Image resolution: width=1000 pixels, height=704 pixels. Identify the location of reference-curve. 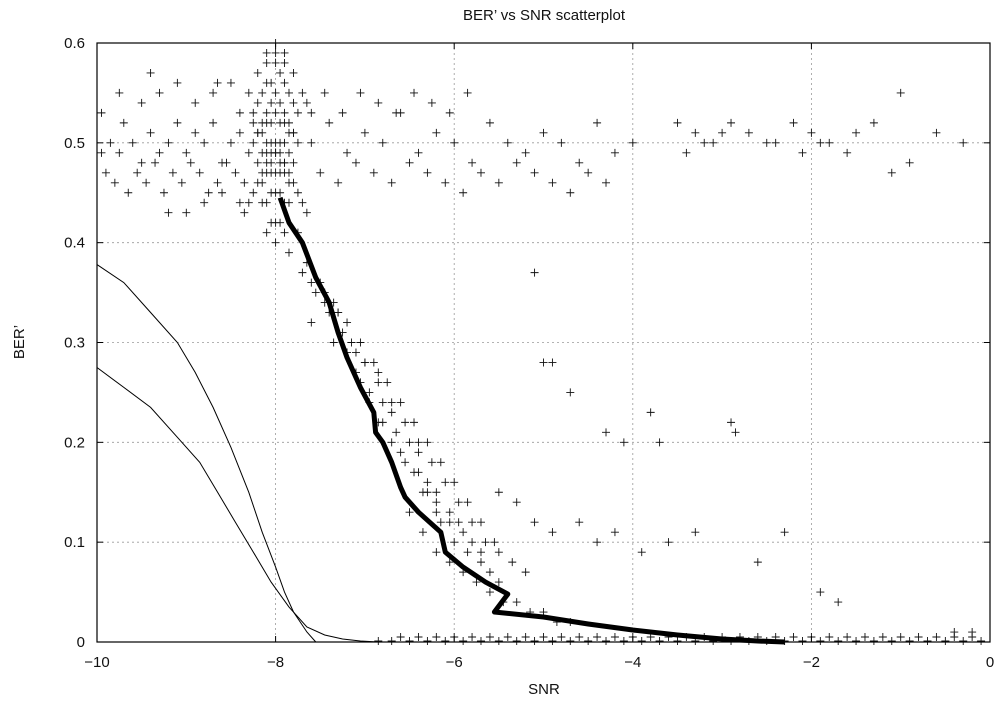
(206, 453).